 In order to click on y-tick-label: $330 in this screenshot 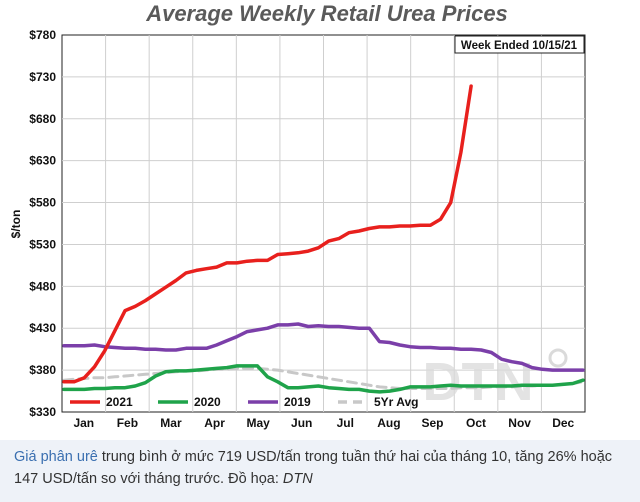, I will do `click(42, 412)`.